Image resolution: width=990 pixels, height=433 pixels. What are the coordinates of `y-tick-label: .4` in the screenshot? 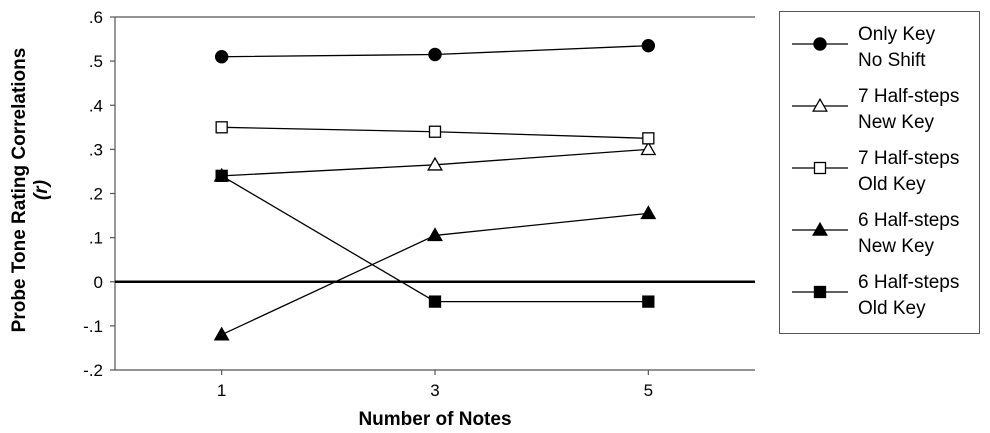 It's located at (96, 105).